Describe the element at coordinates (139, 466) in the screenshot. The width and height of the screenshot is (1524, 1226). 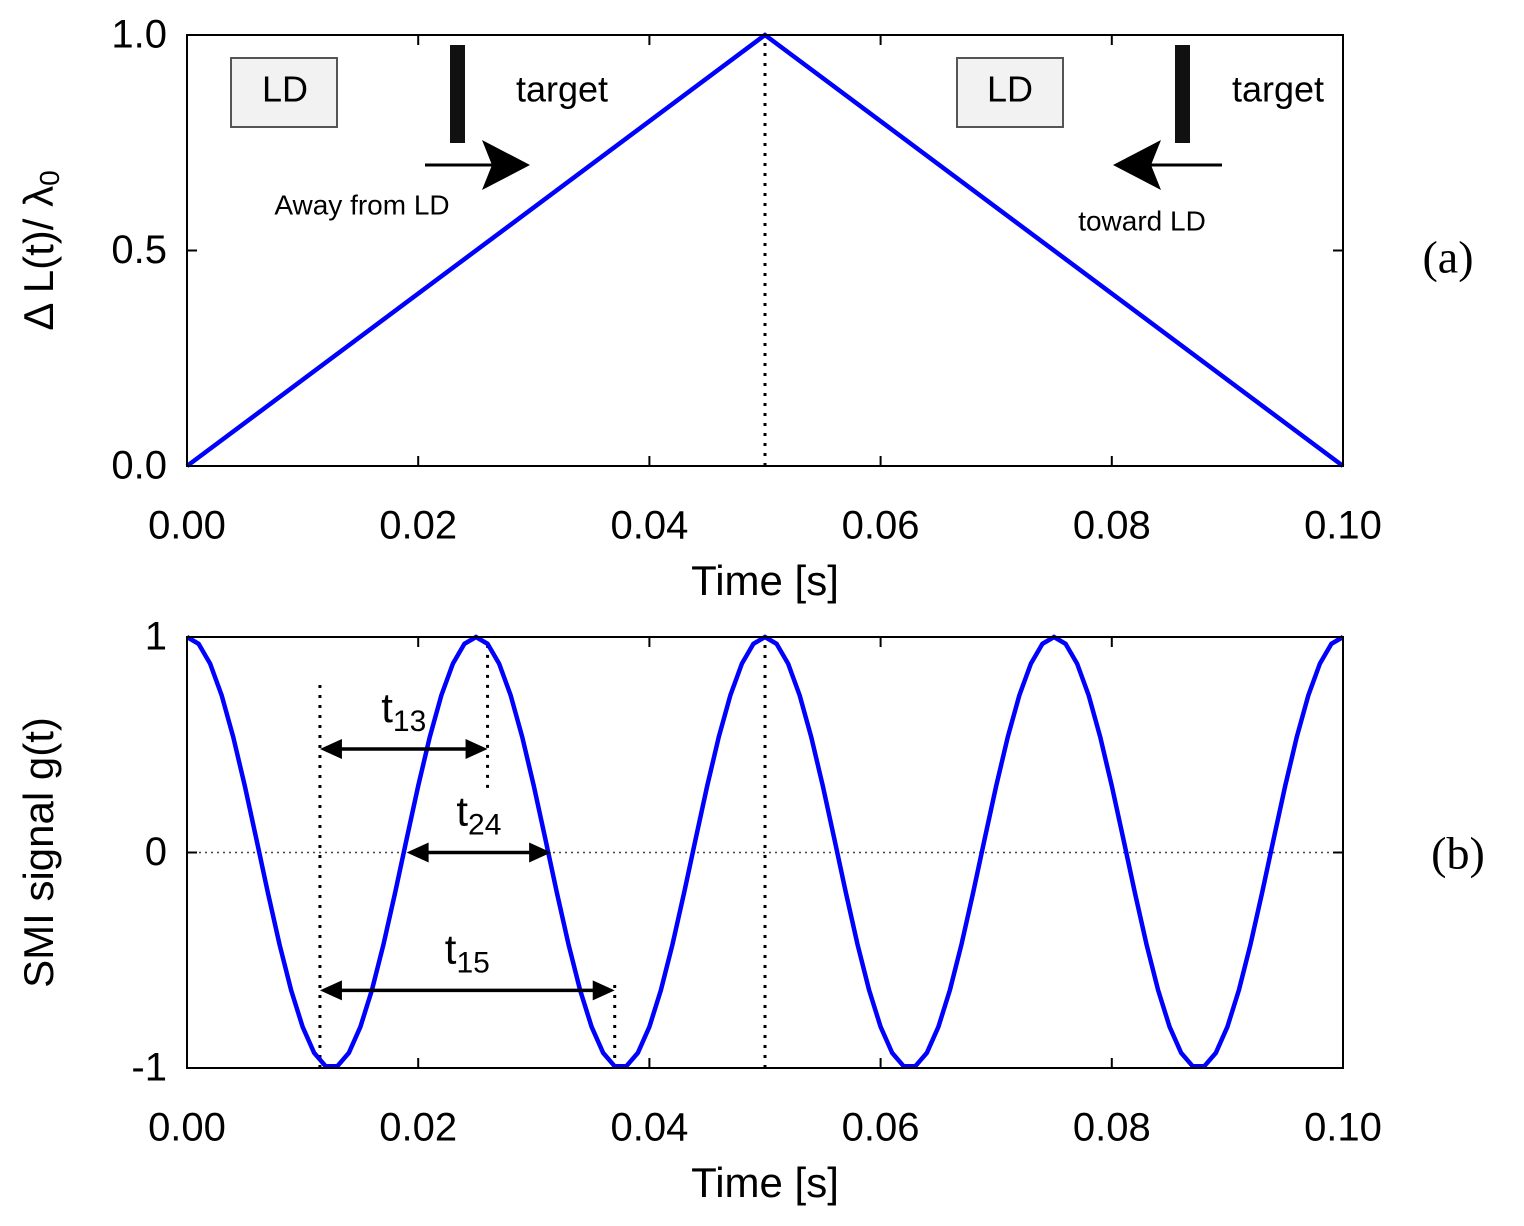
I see `y-tick-label: 0.0` at that location.